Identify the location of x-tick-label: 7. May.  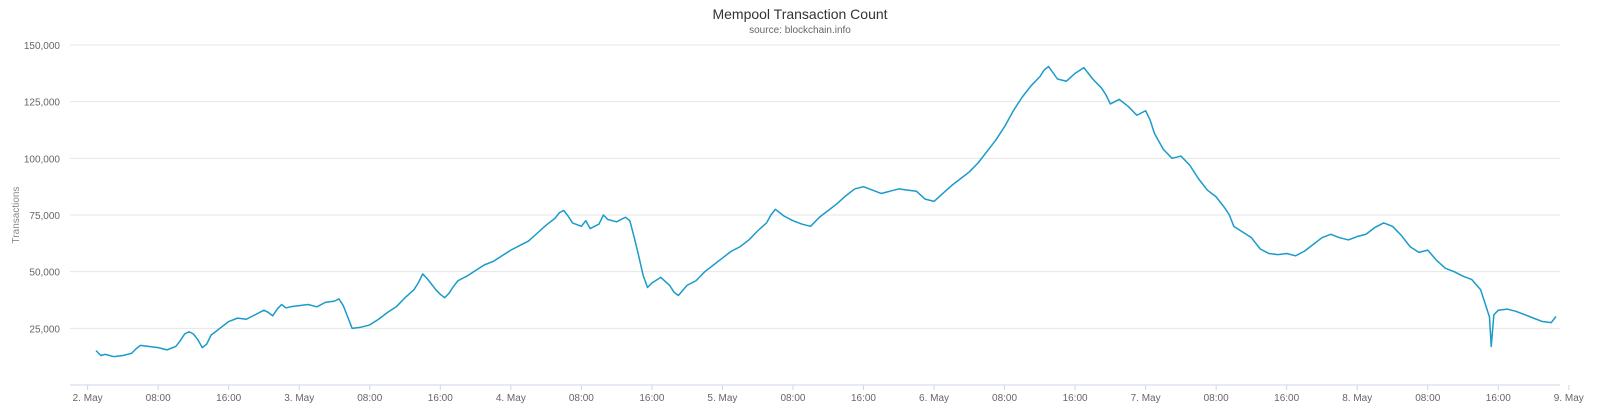
(1146, 398).